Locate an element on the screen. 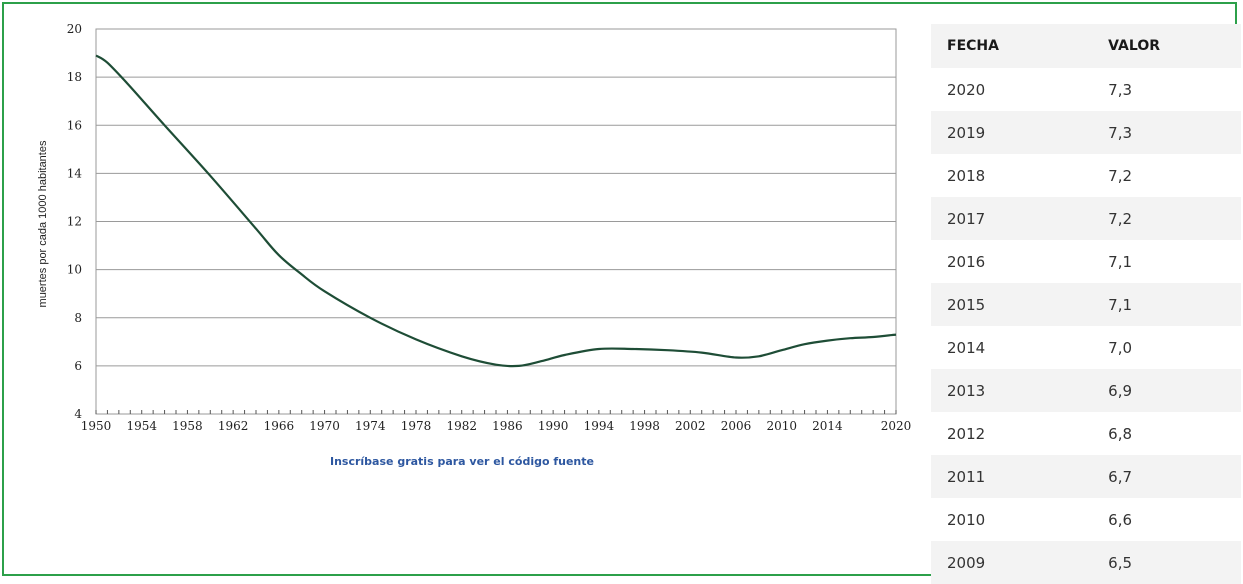 The width and height of the screenshot is (1243, 584). y-tick-label: 10 is located at coordinates (74, 270).